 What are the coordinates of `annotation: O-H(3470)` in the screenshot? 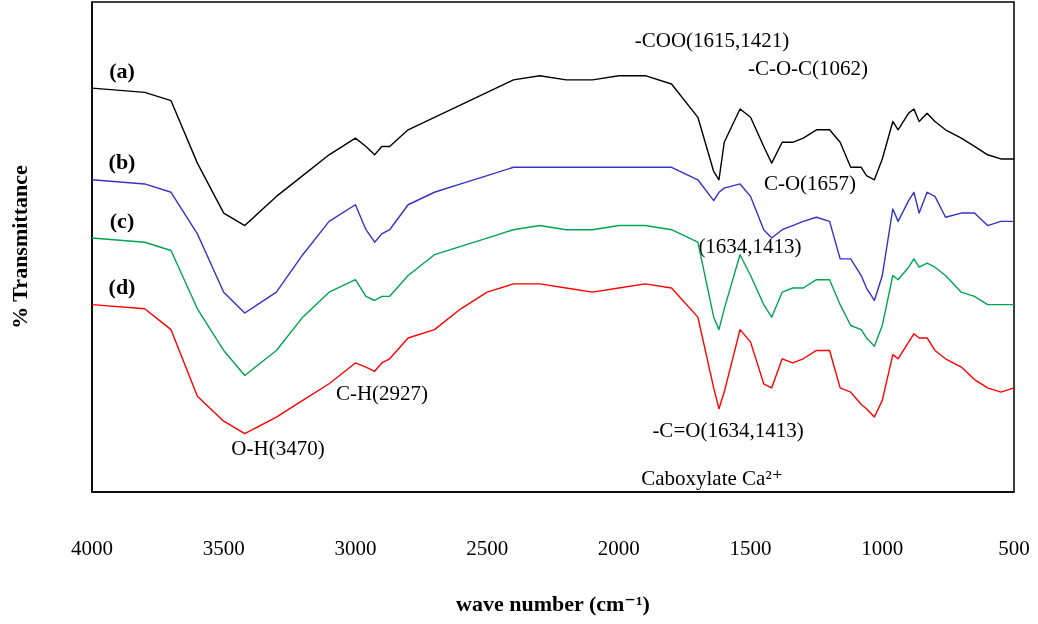 It's located at (278, 448).